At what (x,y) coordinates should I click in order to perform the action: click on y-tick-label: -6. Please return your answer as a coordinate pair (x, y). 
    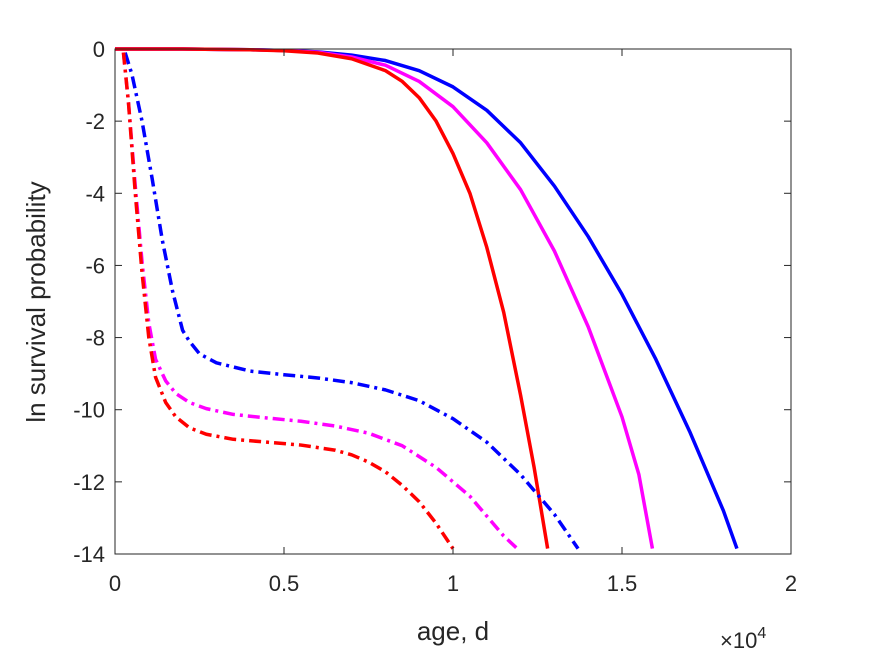
    Looking at the image, I should click on (95, 265).